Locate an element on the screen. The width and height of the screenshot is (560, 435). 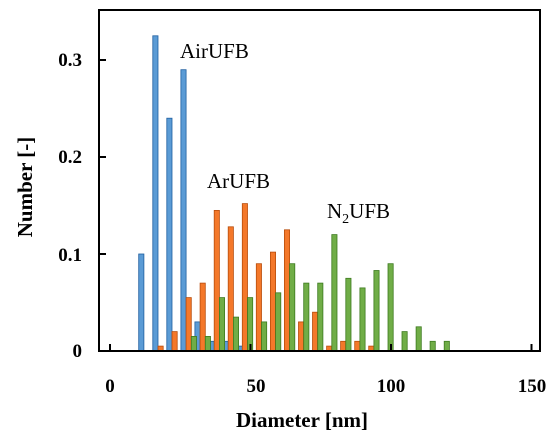
series-label-arufb: ArUFB is located at coordinates (238, 181).